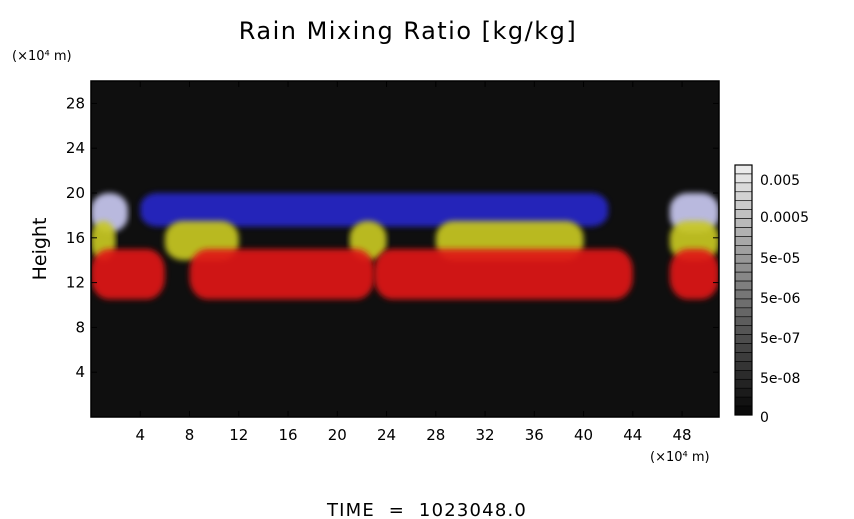  What do you see at coordinates (190, 435) in the screenshot?
I see `x-tick-label: 8` at bounding box center [190, 435].